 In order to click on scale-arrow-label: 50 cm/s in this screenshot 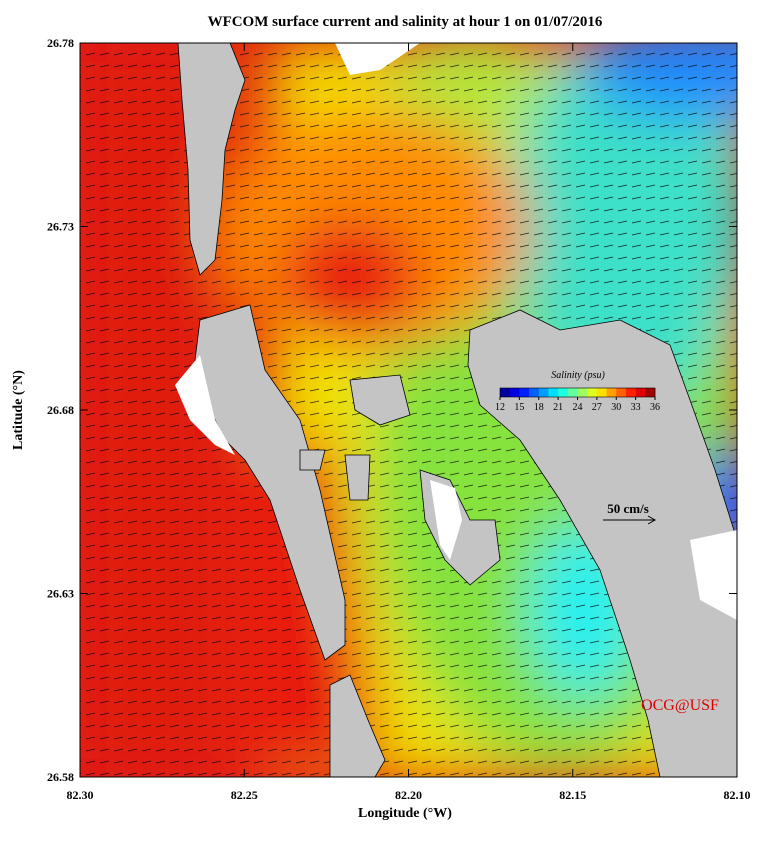, I will do `click(628, 508)`.